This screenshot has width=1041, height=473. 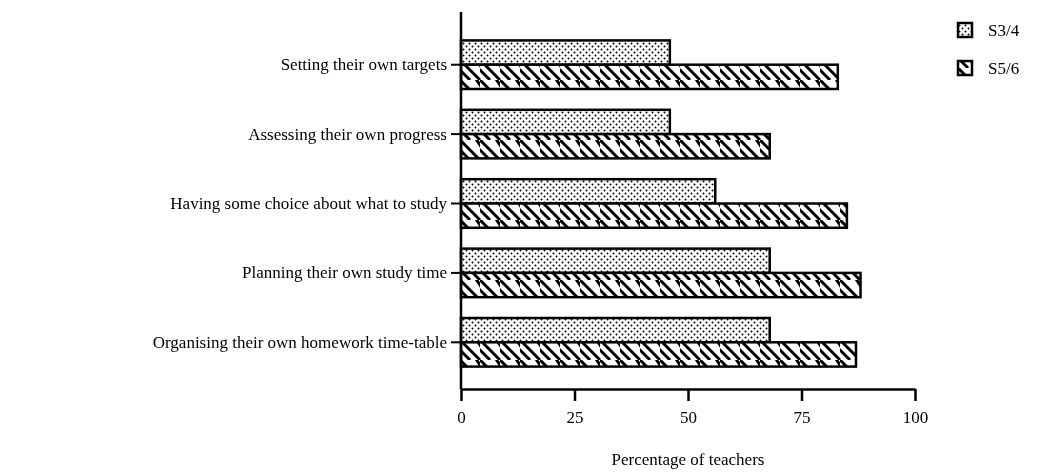 What do you see at coordinates (1004, 30) in the screenshot?
I see `legend-label: S3/4` at bounding box center [1004, 30].